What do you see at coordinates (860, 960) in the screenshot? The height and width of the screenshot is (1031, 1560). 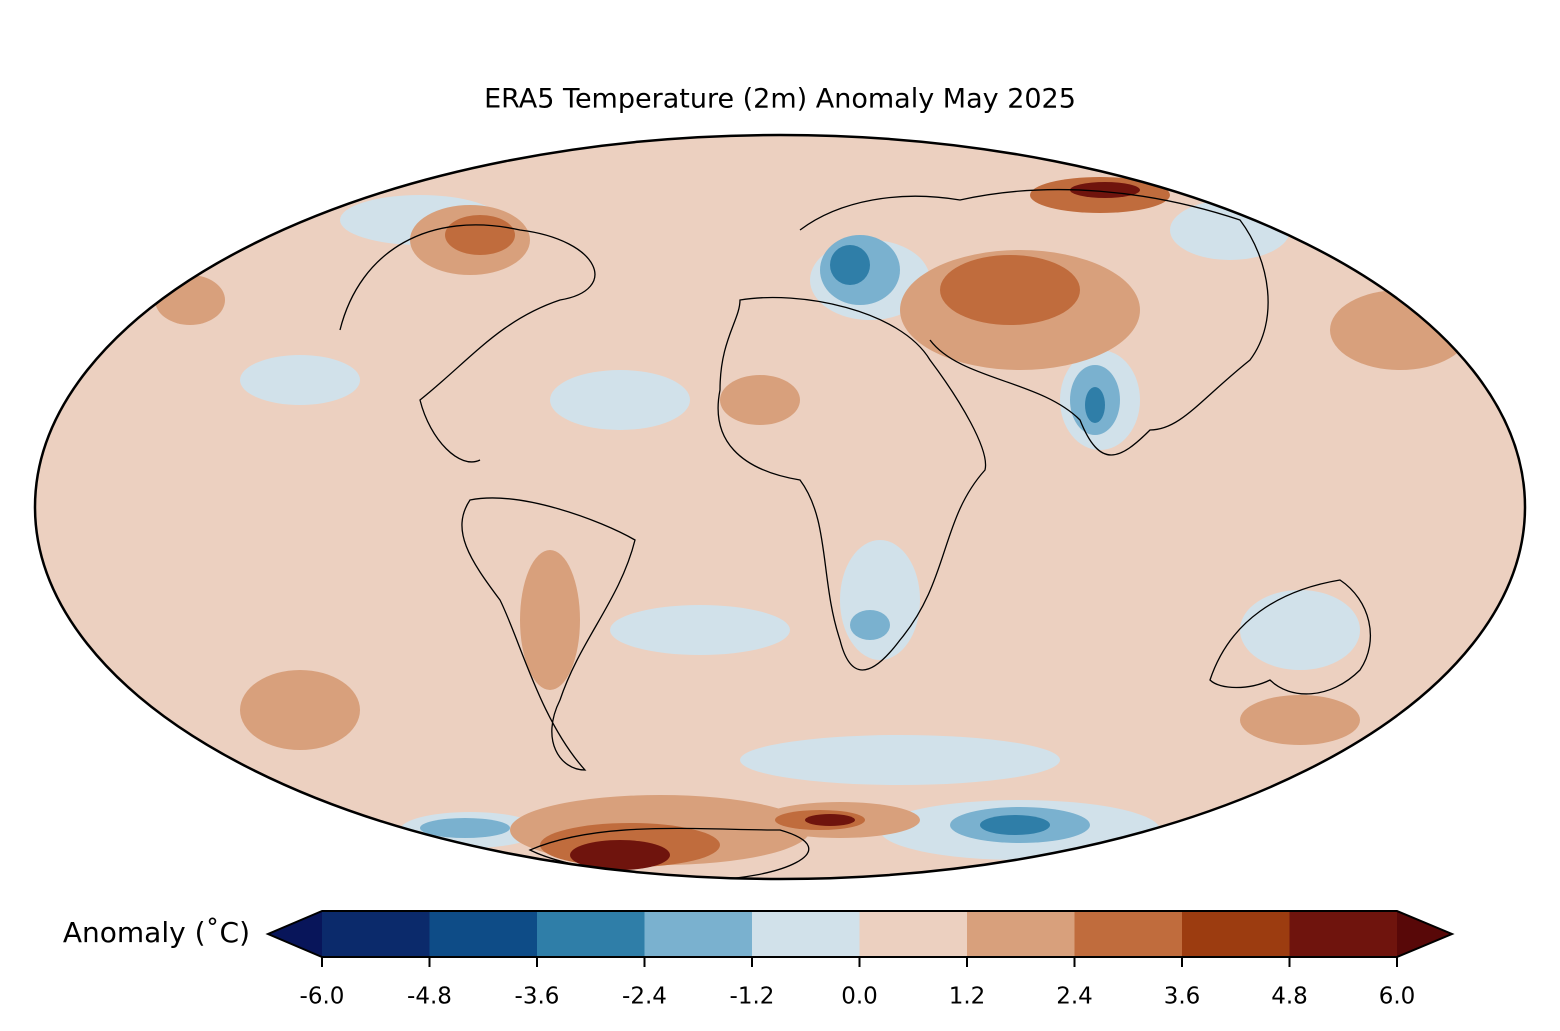 I see `colorbar: -6.0 -4.8 -3.6 -2.4 -1.2 0.0 1.2 2.4 3.6 4.8 6.0` at bounding box center [860, 960].